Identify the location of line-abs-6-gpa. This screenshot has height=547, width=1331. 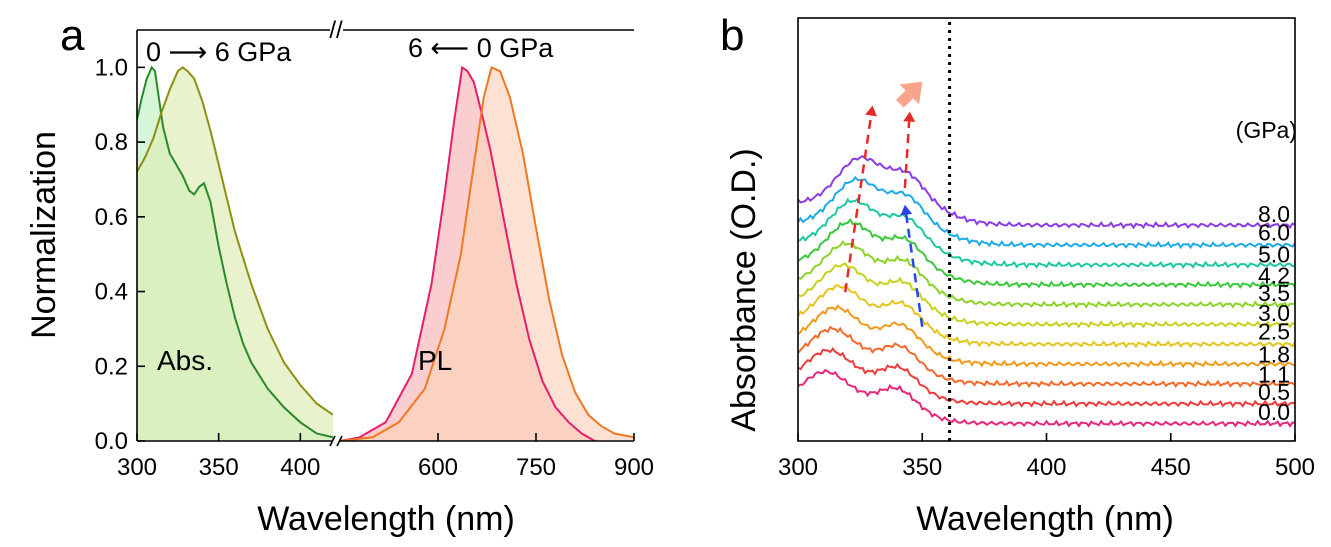
(235, 241).